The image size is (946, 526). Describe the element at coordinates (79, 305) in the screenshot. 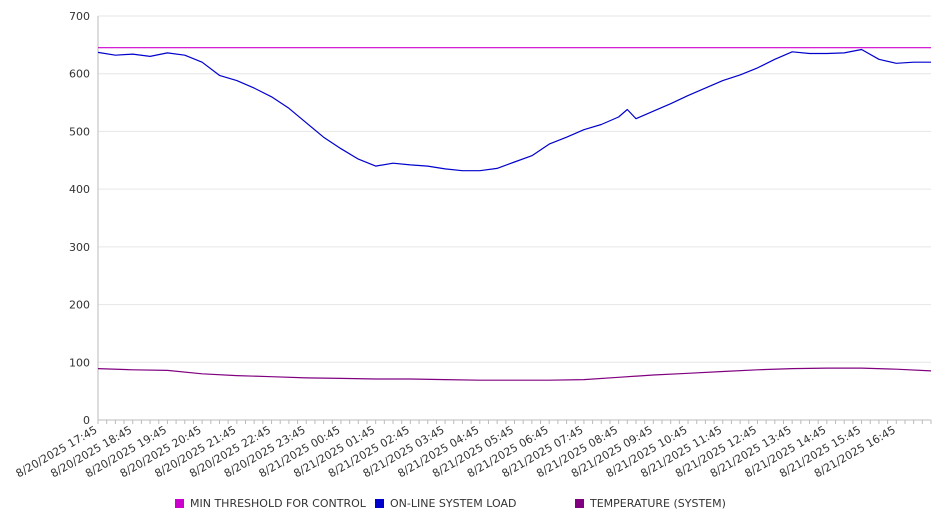

I see `y-tick-label: 200` at that location.